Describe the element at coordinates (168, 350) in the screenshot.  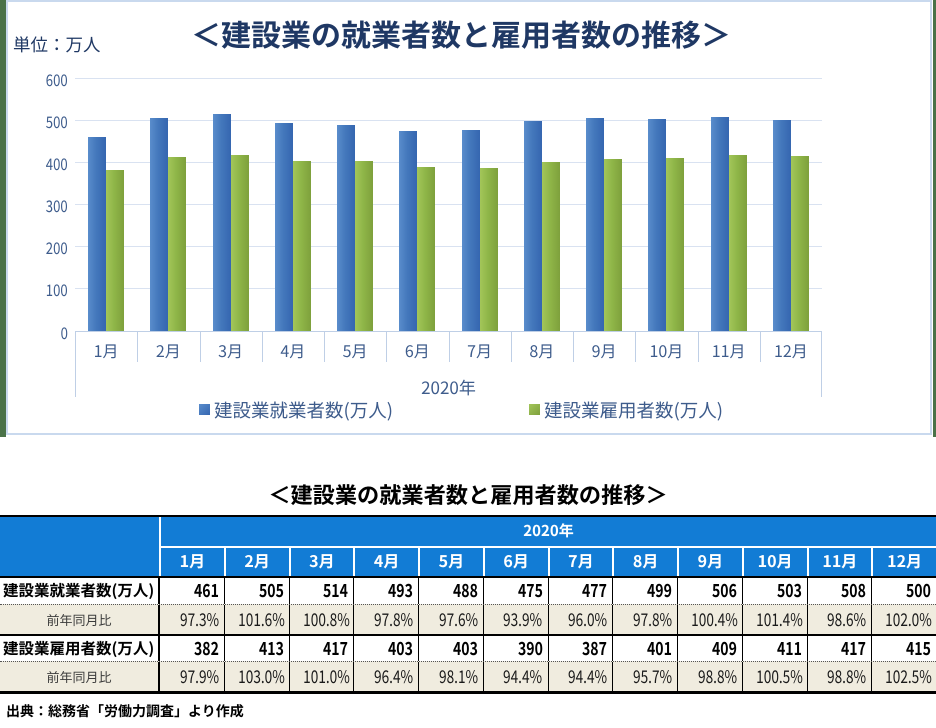
I see `x-tick-label-2月: 2月` at that location.